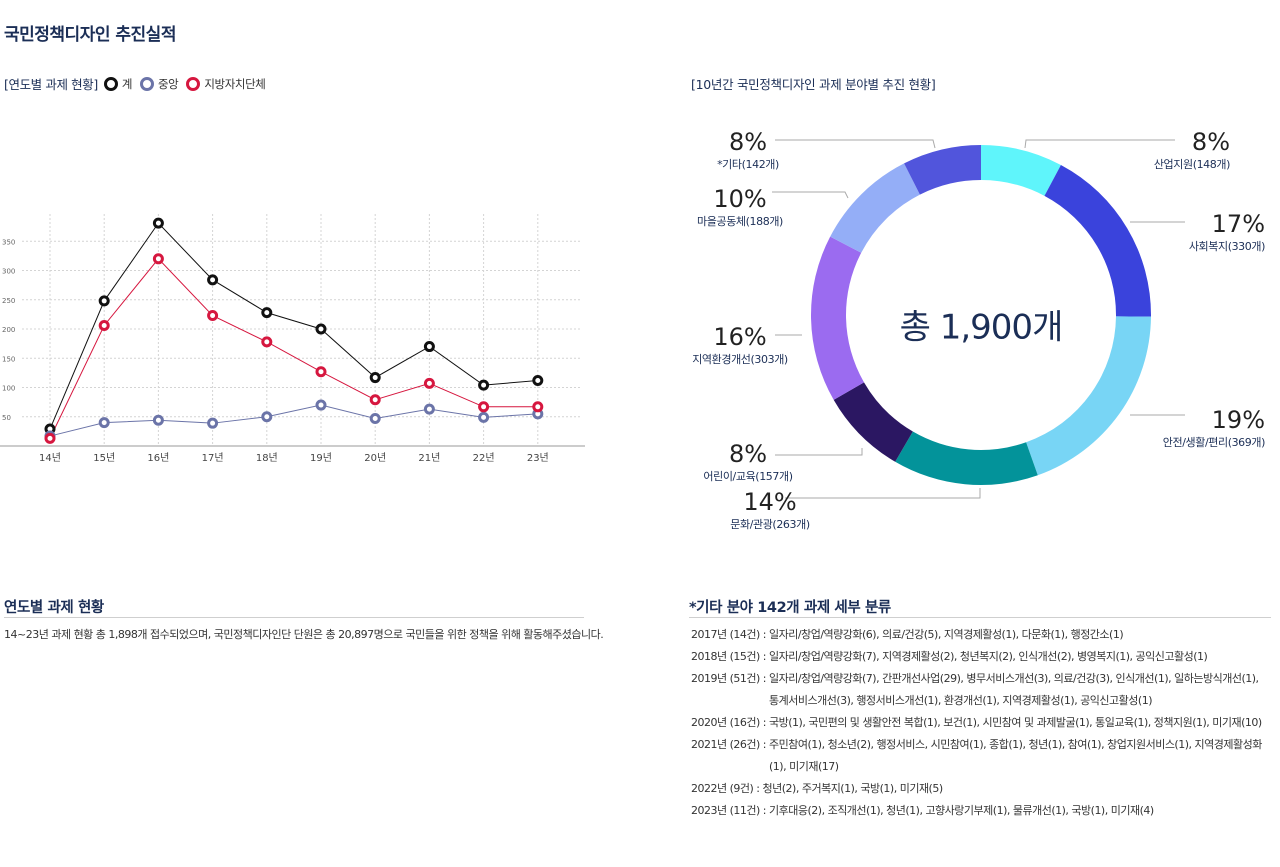 Image resolution: width=1280 pixels, height=867 pixels. I want to click on donut-leader-lines, so click(978, 319).